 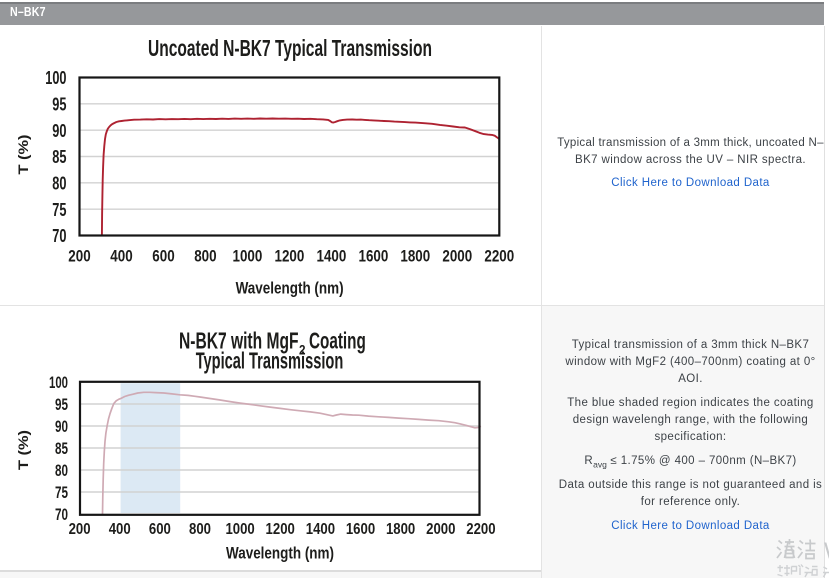 I want to click on svg-text: N-BK7 with MgF, so click(x=239, y=341).